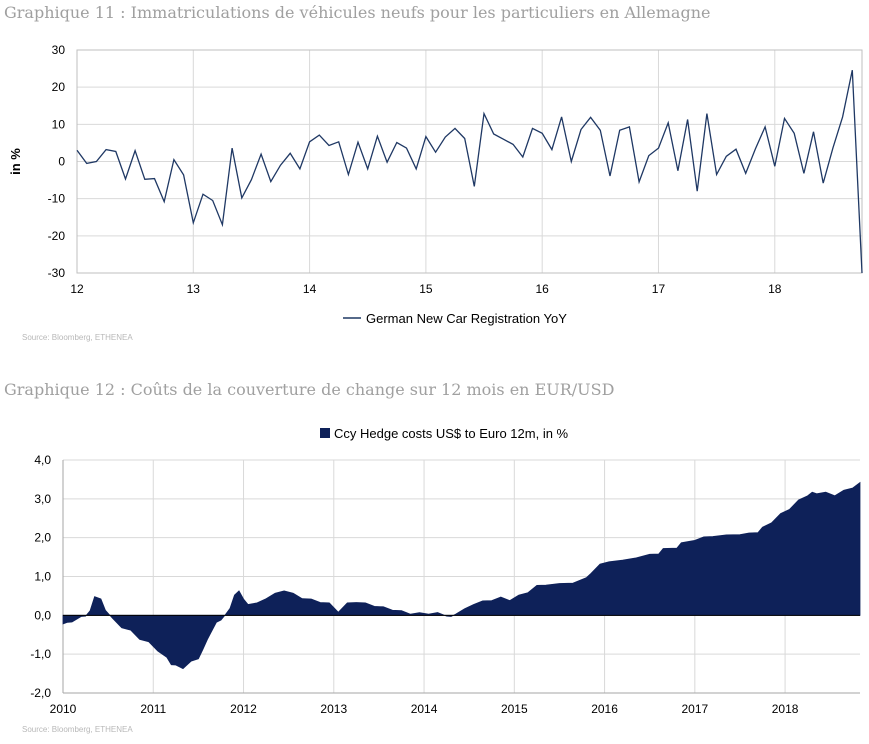 This screenshot has height=744, width=869. Describe the element at coordinates (63, 709) in the screenshot. I see `chart2-x-tick: 2010` at that location.